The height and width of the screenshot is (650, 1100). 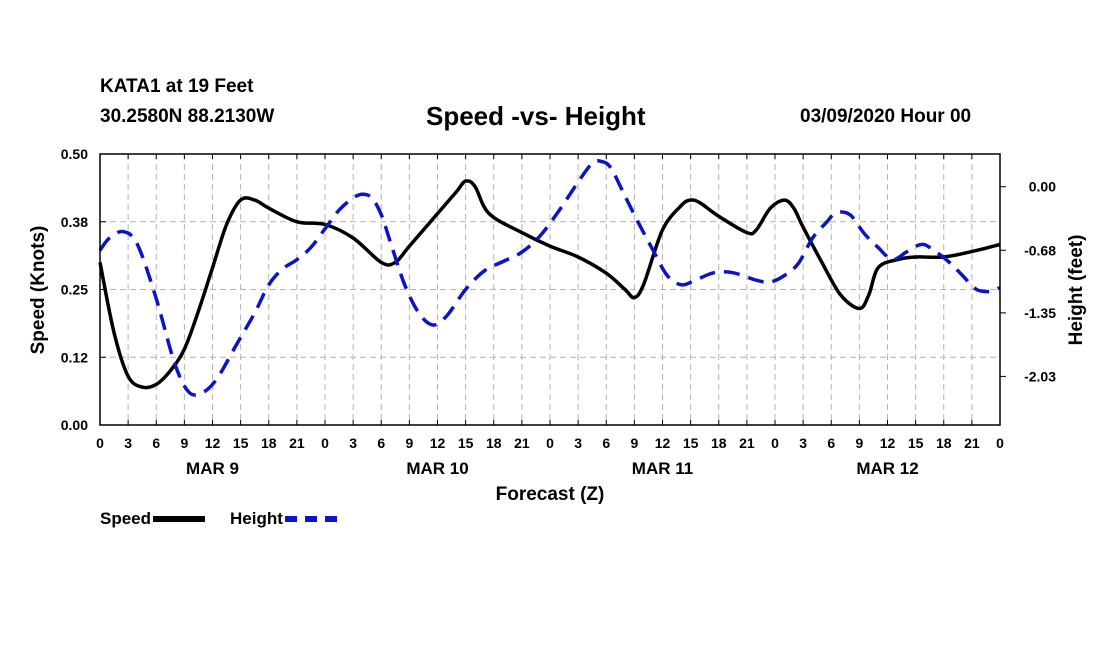 I want to click on y-tick-label: 0.12, so click(x=74, y=357).